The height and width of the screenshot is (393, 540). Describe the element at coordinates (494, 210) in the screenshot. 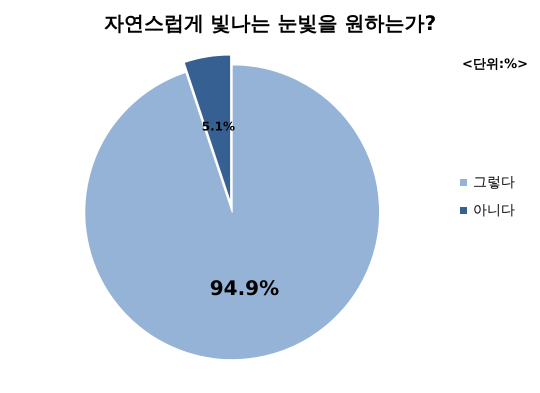

I see `legend-label: 아니다` at that location.